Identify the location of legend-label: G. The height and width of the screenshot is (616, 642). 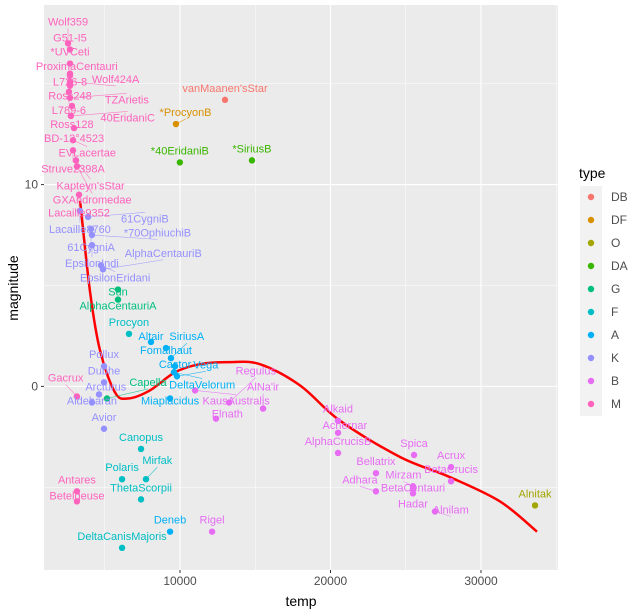
(615, 289).